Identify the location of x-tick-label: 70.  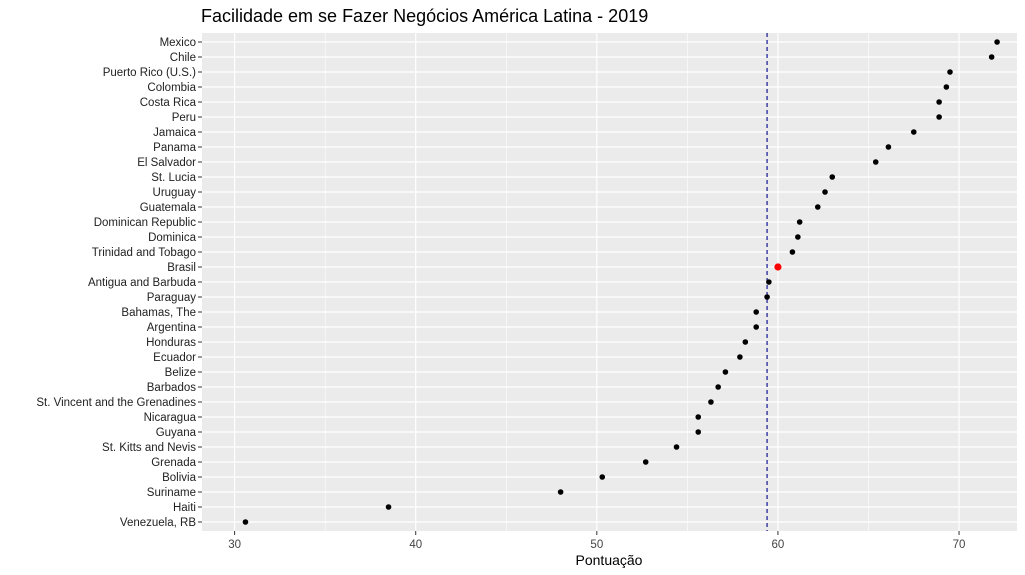
(959, 545).